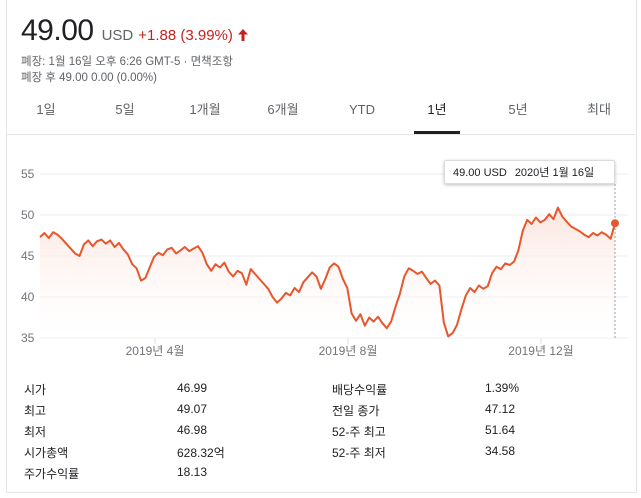 The image size is (641, 498). Describe the element at coordinates (201, 453) in the screenshot. I see `stat-value: 628.32억` at that location.